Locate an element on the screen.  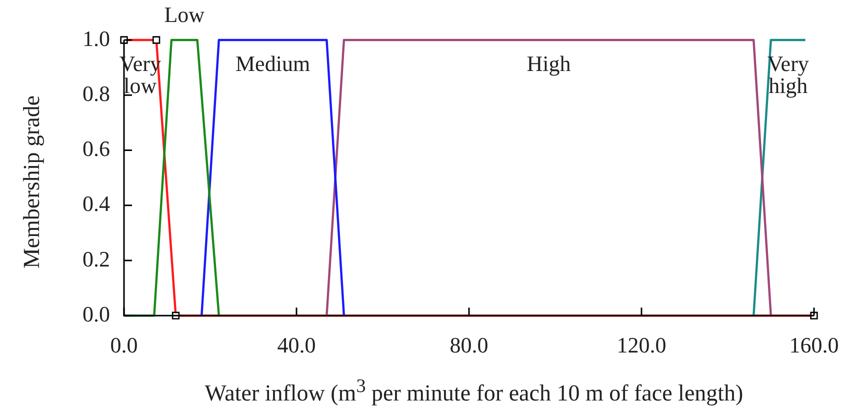
series-label: Low is located at coordinates (184, 14).